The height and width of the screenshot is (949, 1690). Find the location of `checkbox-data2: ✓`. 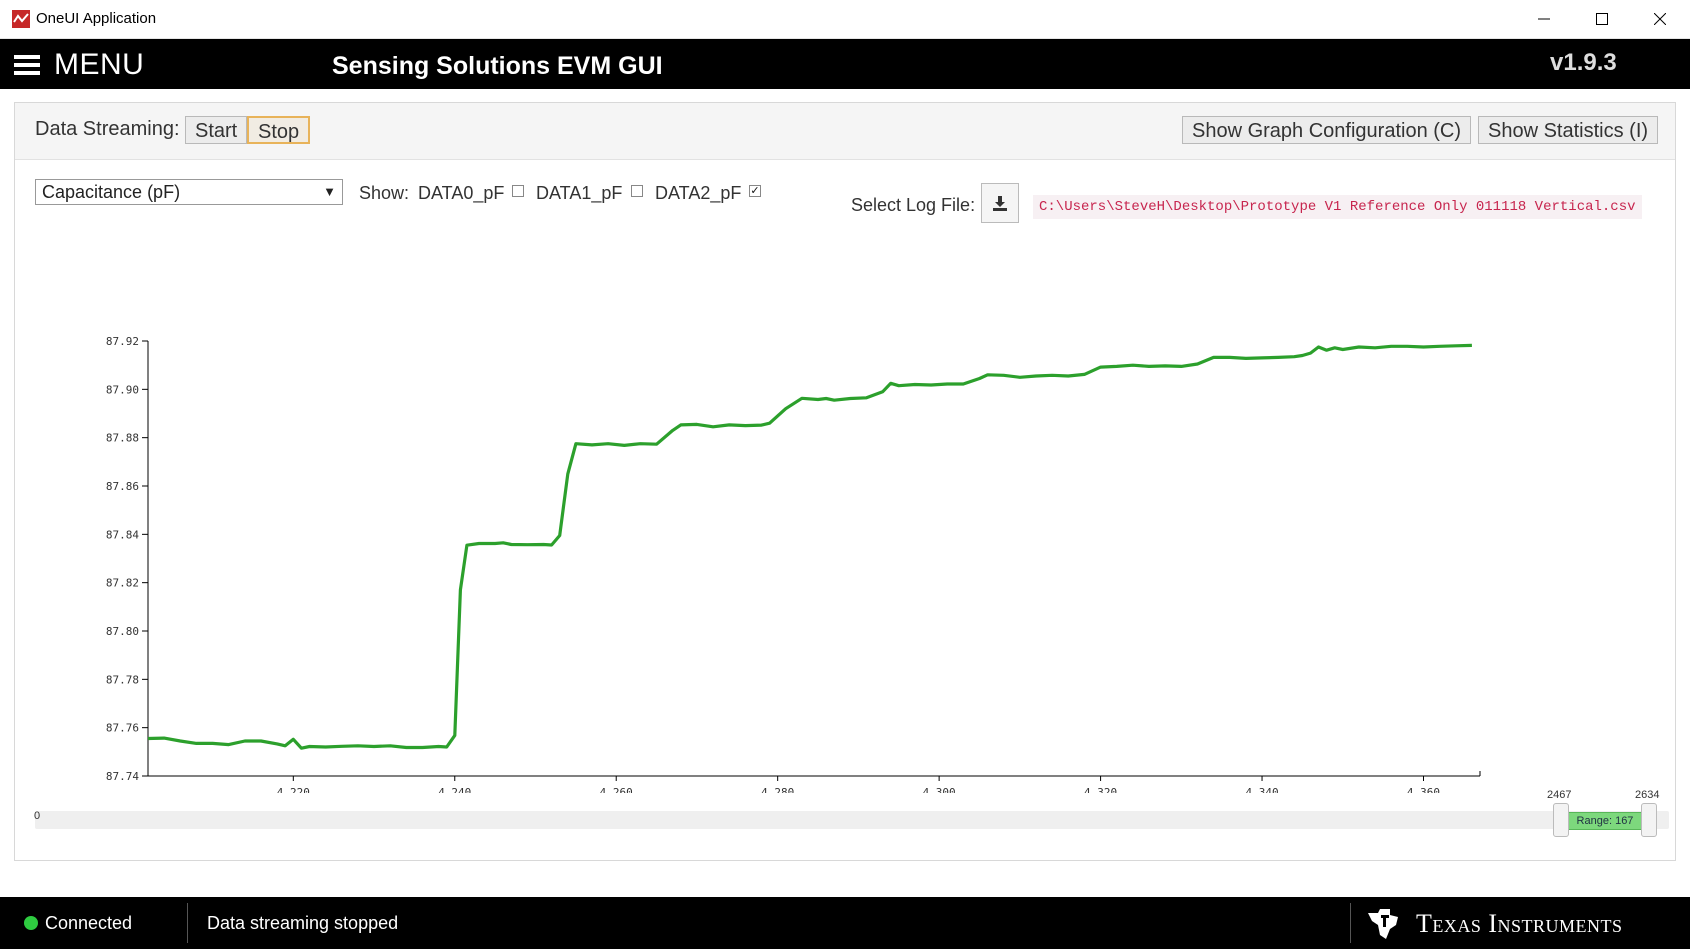

checkbox-data2: ✓ is located at coordinates (755, 191).